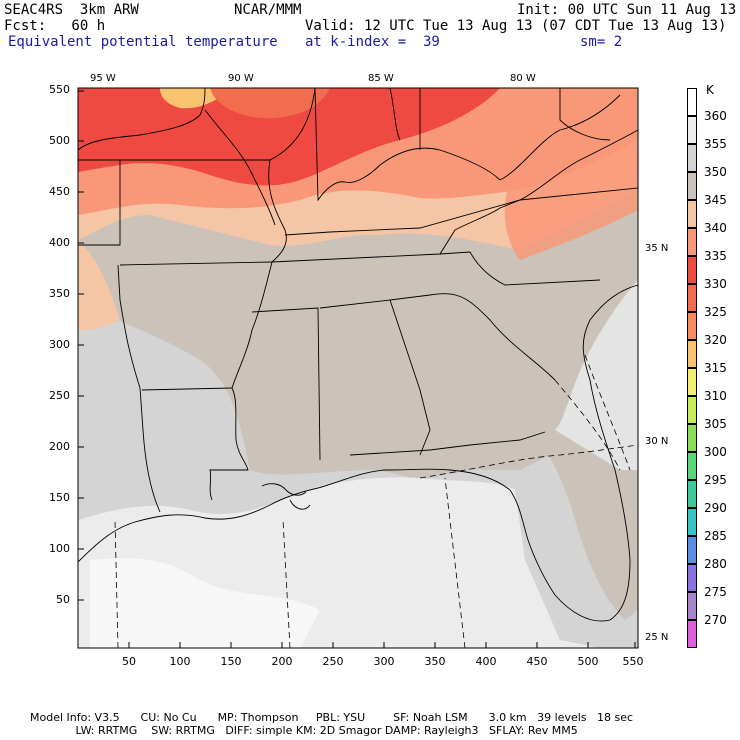 The image size is (740, 740). Describe the element at coordinates (715, 172) in the screenshot. I see `legend-label: 350` at that location.